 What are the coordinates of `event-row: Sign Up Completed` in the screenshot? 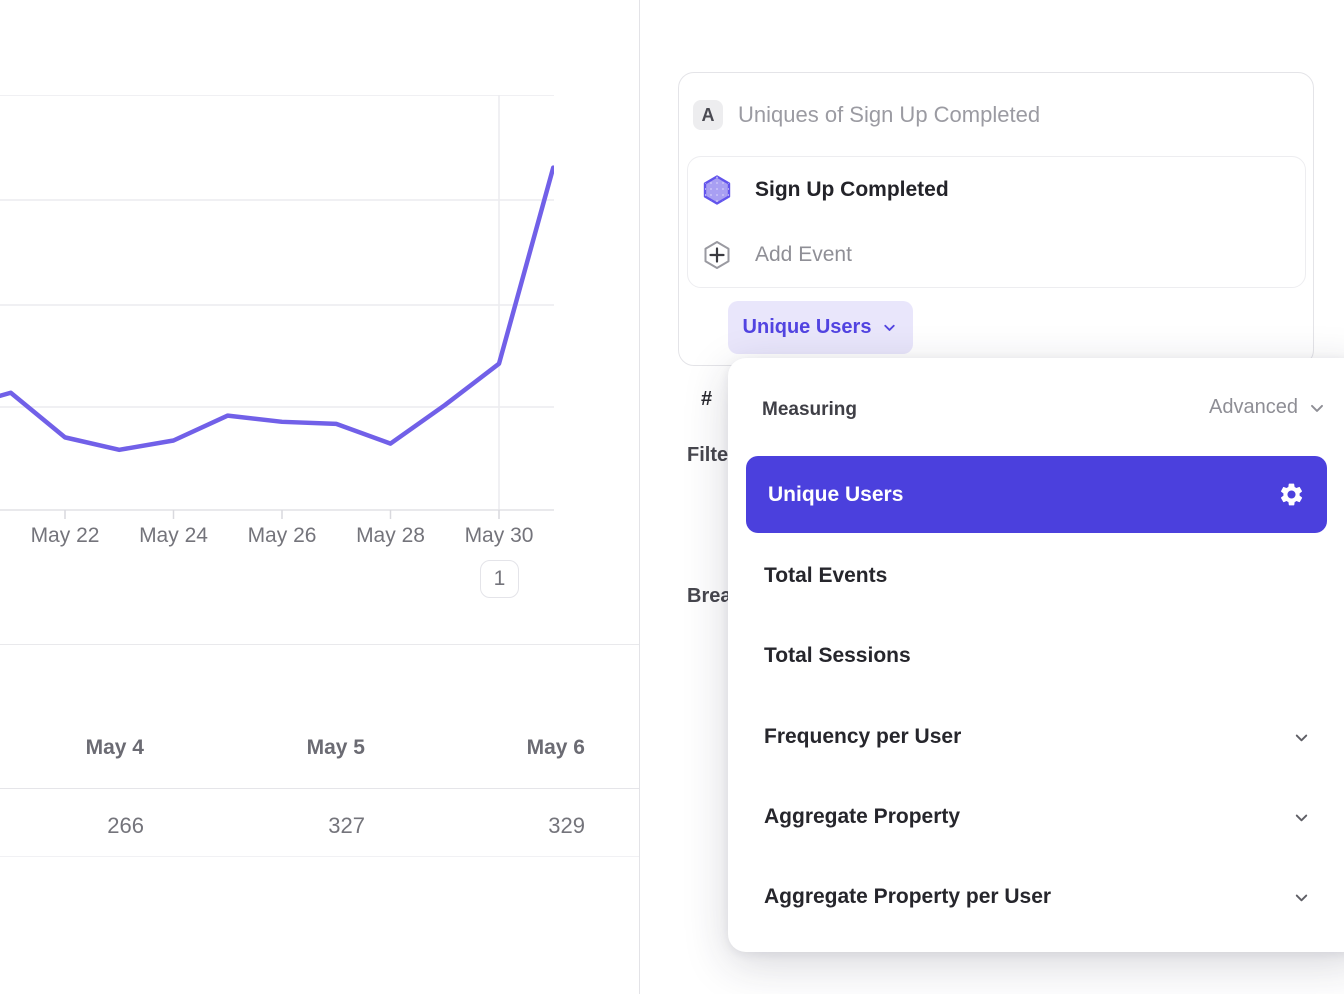 It's located at (825, 190).